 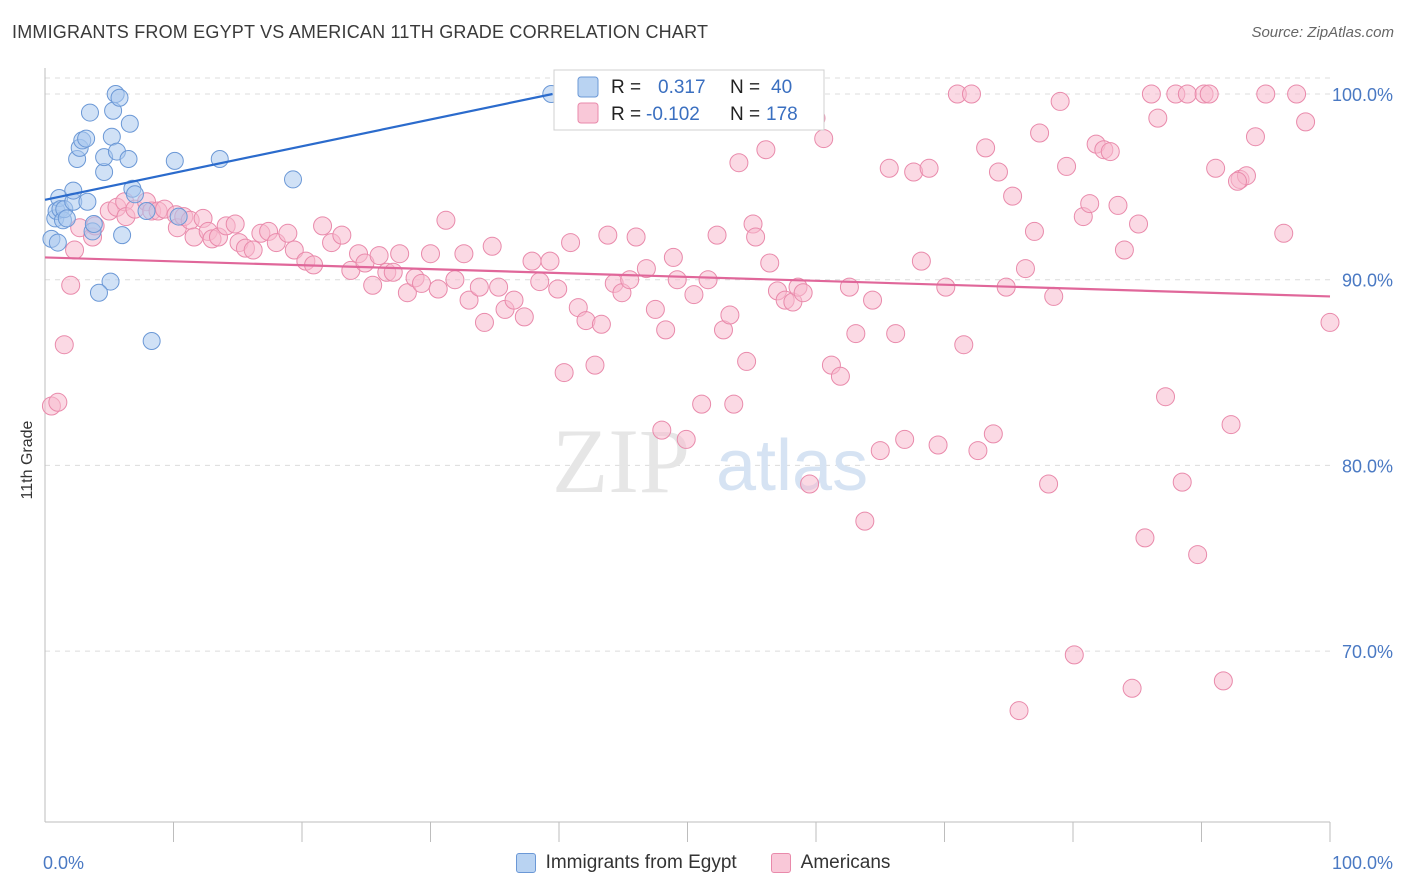 I want to click on legend-swatch-egypt-bottom, so click(x=525, y=863).